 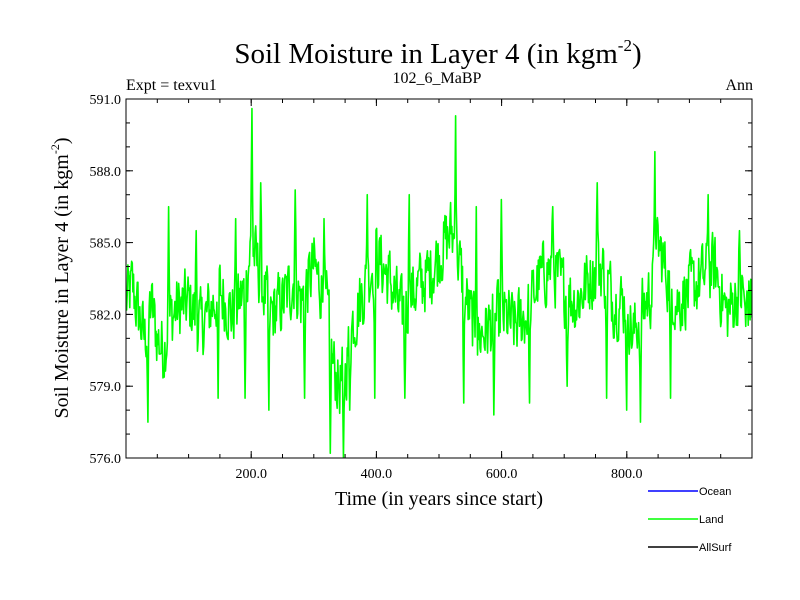 What do you see at coordinates (502, 474) in the screenshot?
I see `x-tick-label: 600.0` at bounding box center [502, 474].